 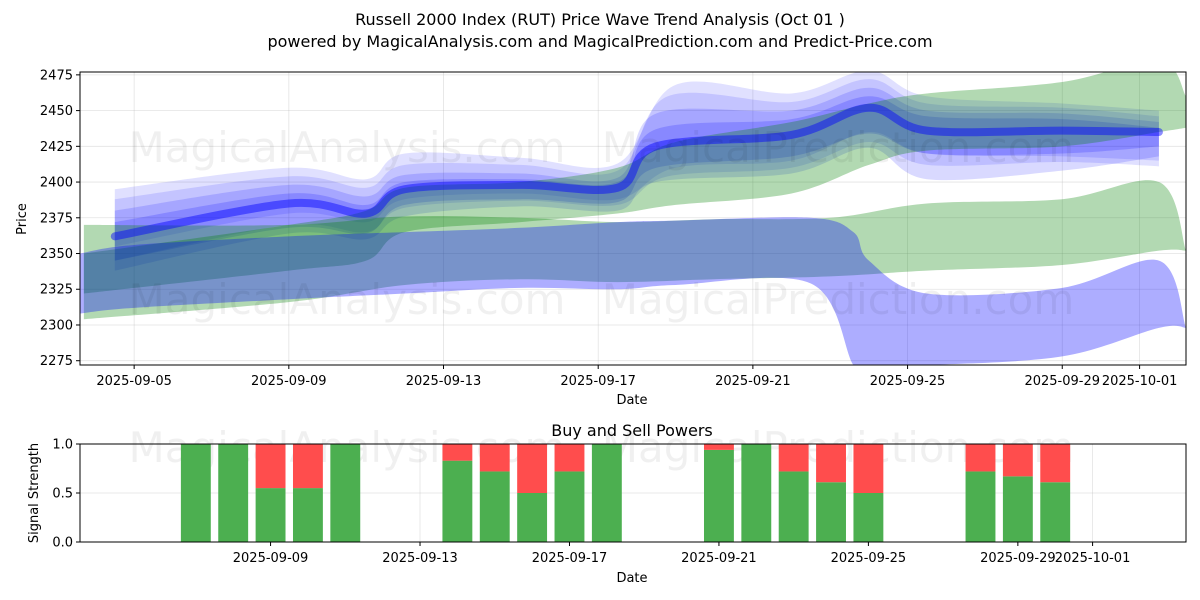 I want to click on signal-y-tick-label: 0.5, so click(x=62, y=494).